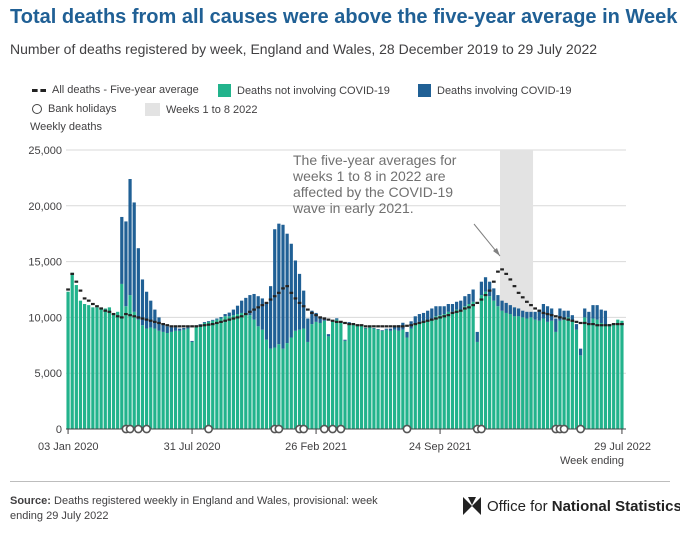 This screenshot has height=533, width=680. I want to click on source-label: Source:, so click(30, 501).